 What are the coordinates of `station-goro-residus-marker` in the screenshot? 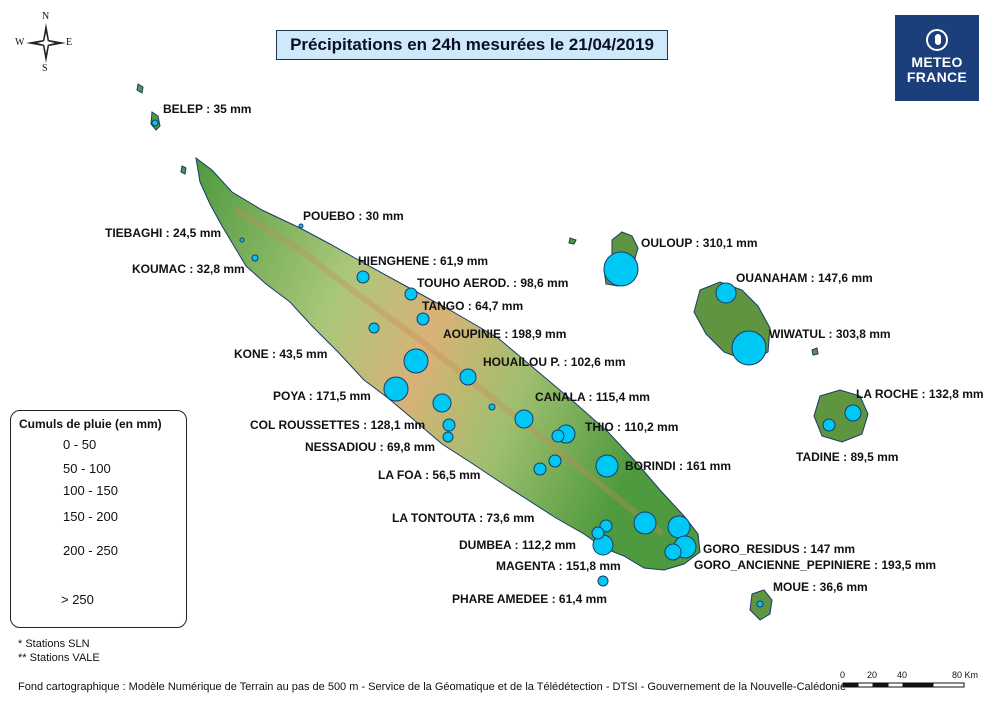 It's located at (679, 527).